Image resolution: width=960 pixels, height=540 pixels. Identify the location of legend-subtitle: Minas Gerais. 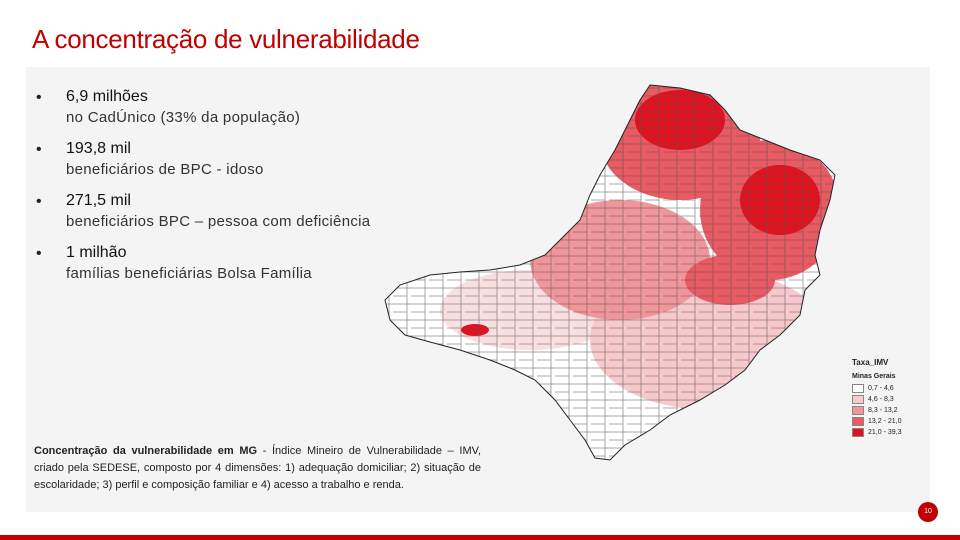
(874, 376).